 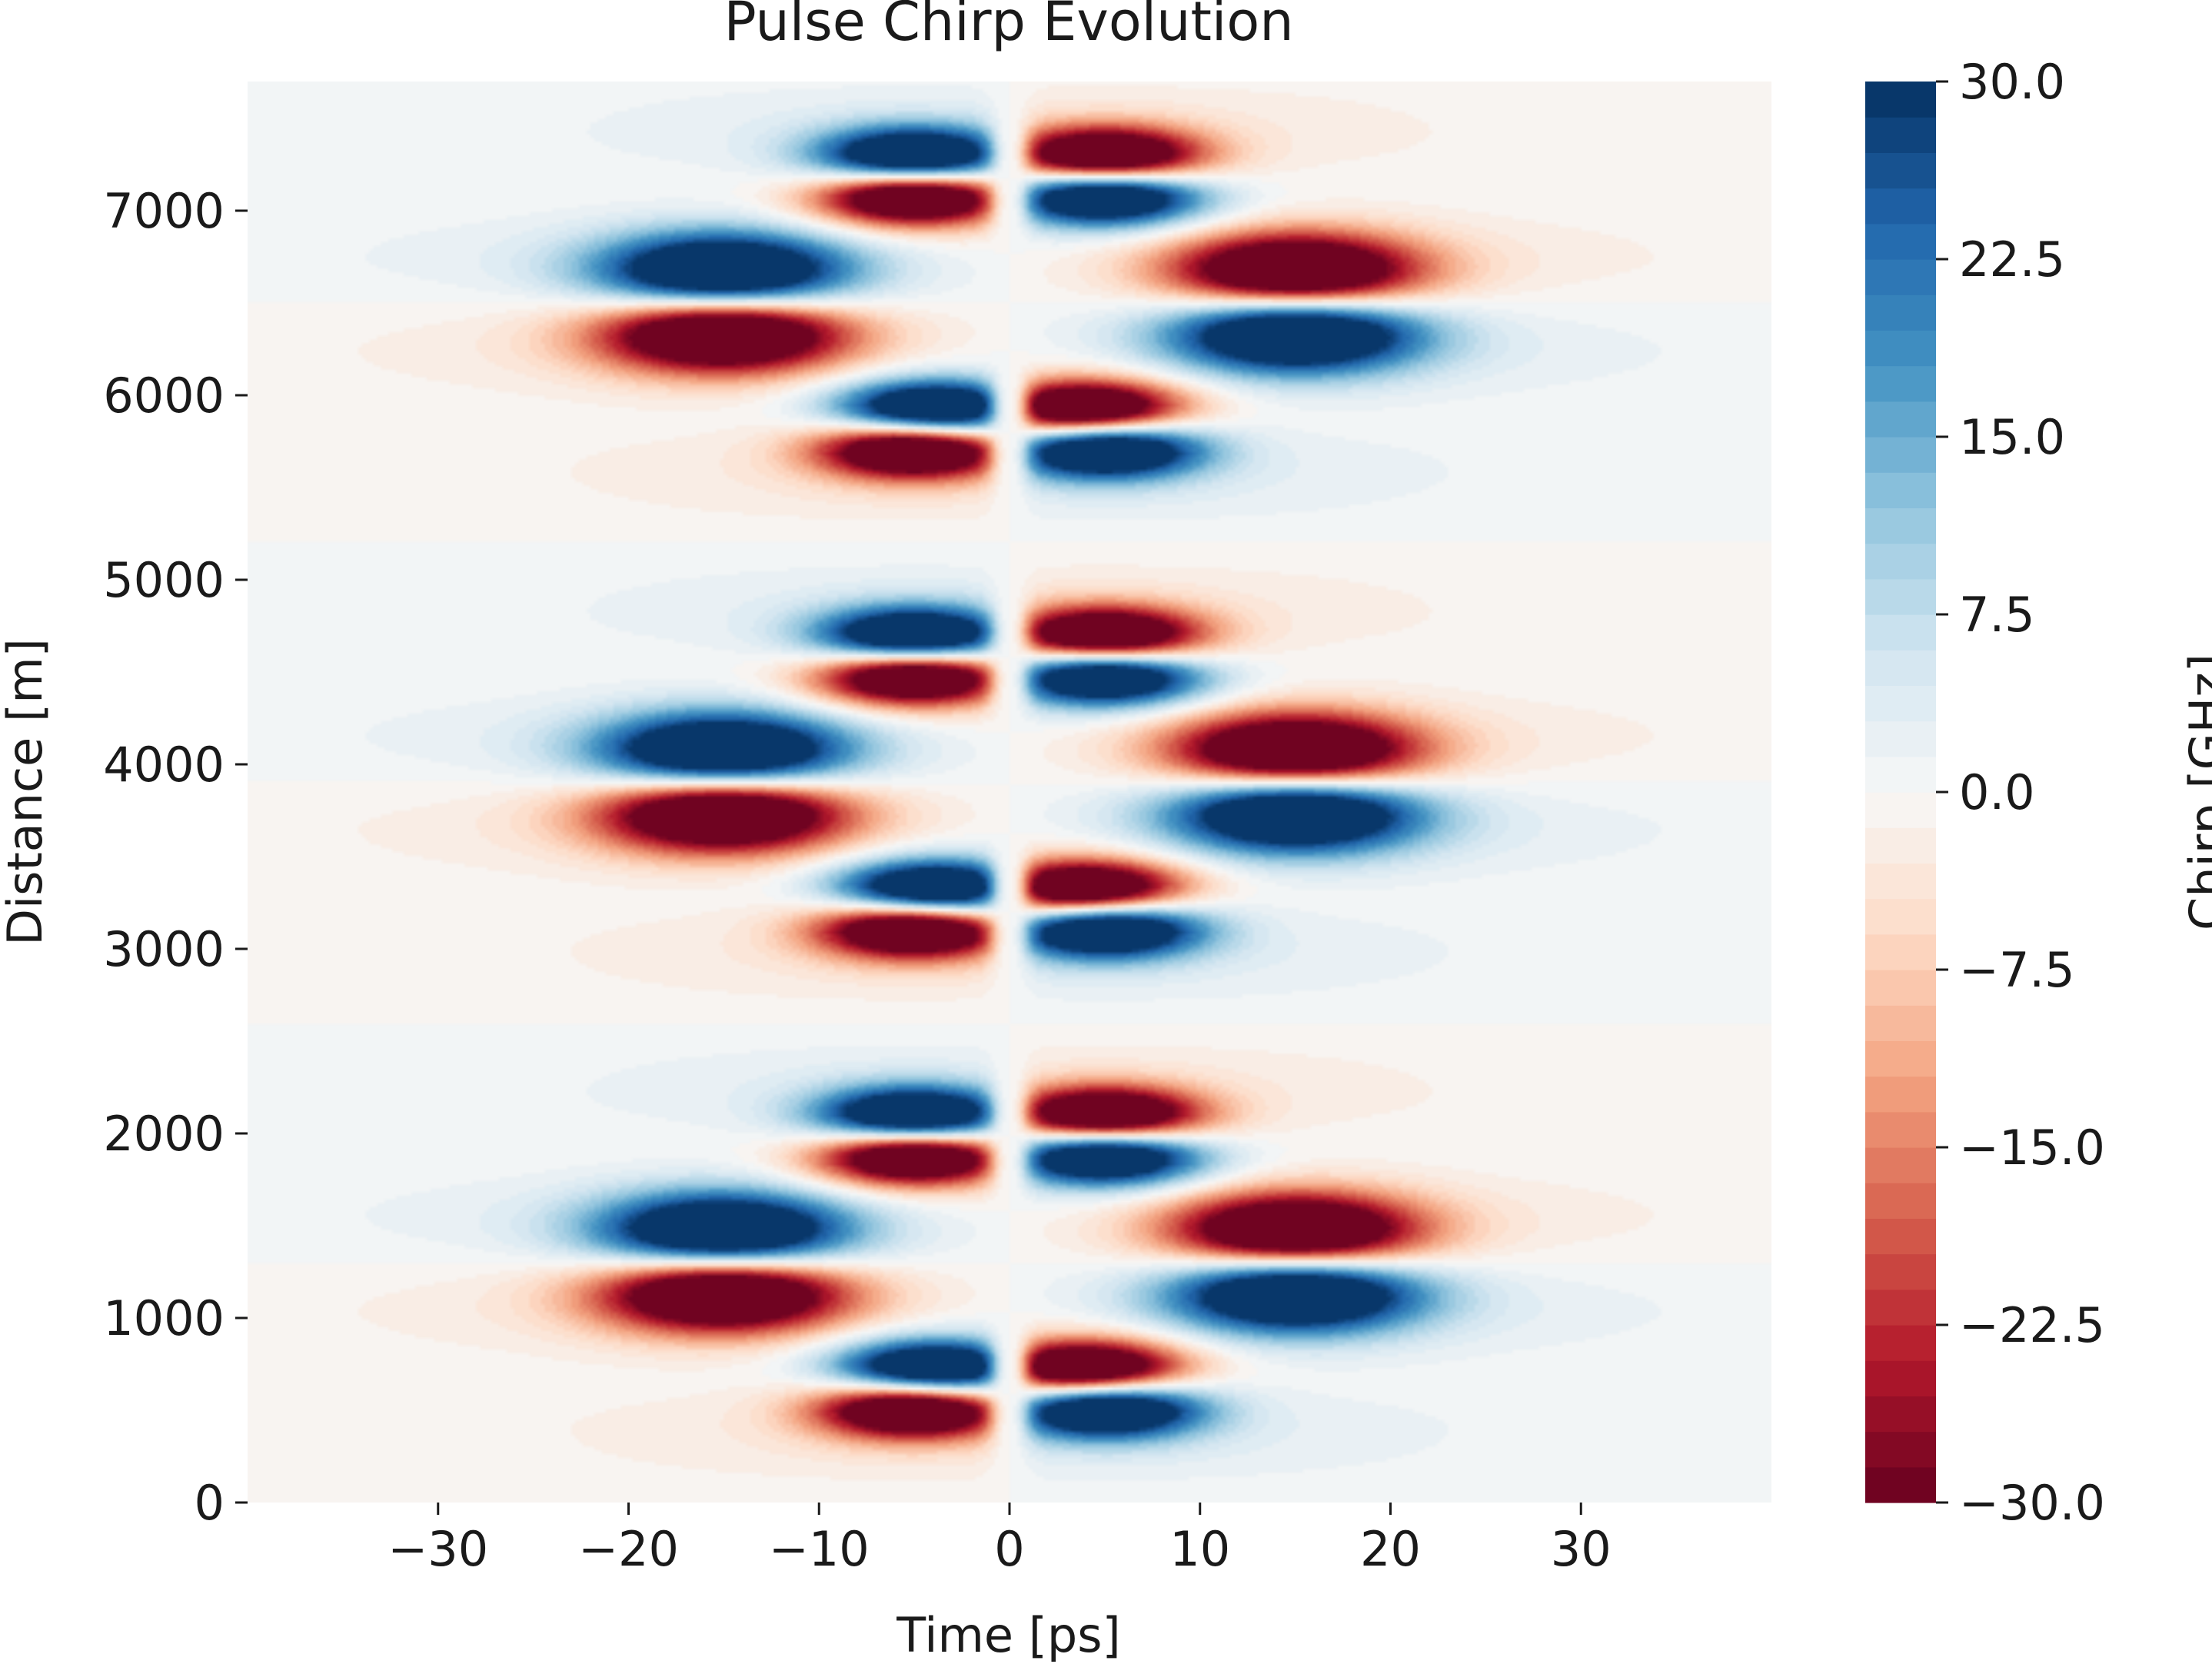 I want to click on colorbar-tick-label: 22.5, so click(x=2012, y=259).